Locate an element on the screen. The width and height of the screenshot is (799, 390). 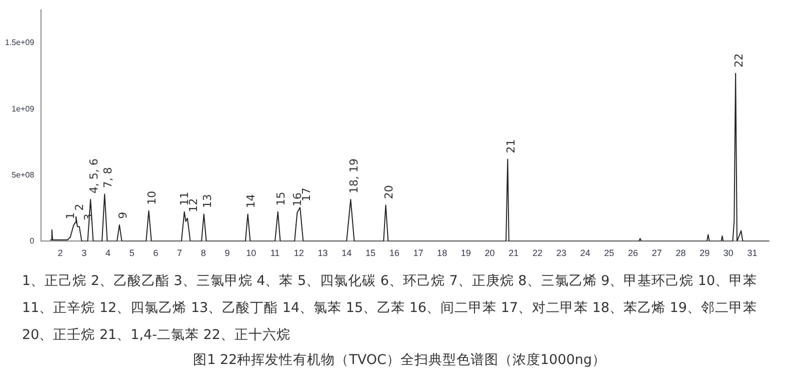
x-tick-label: 9 is located at coordinates (227, 253).